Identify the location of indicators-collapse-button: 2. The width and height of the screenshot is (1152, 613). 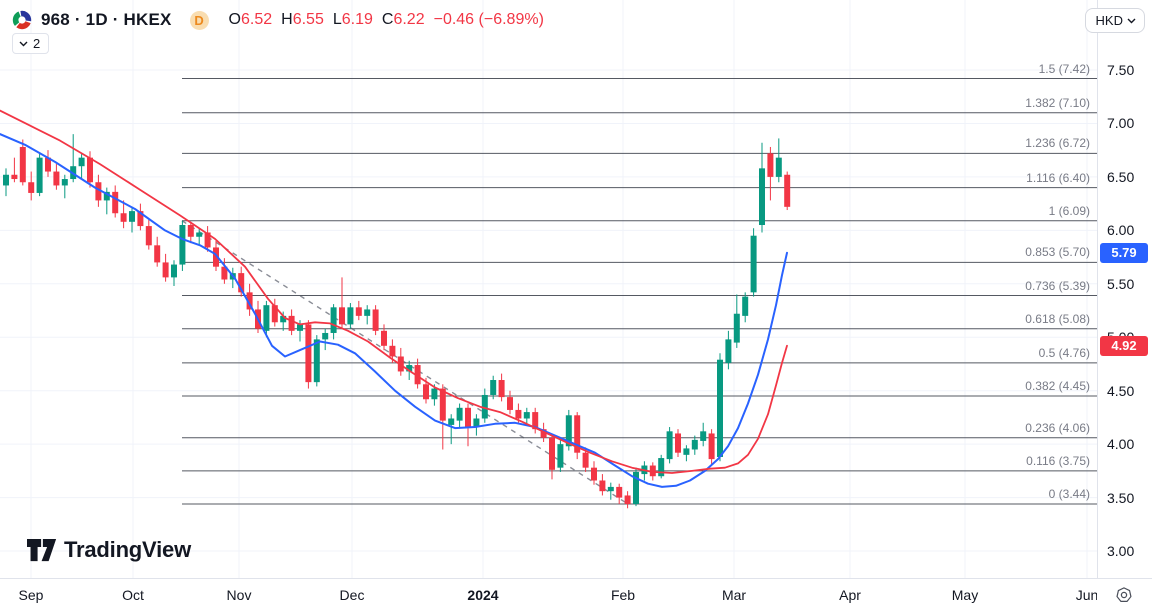
(31, 43).